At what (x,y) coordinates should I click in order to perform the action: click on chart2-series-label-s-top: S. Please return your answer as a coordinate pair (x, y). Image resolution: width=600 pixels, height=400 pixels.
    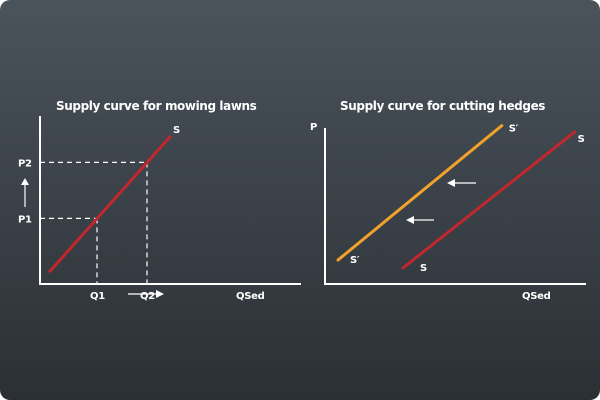
    Looking at the image, I should click on (581, 139).